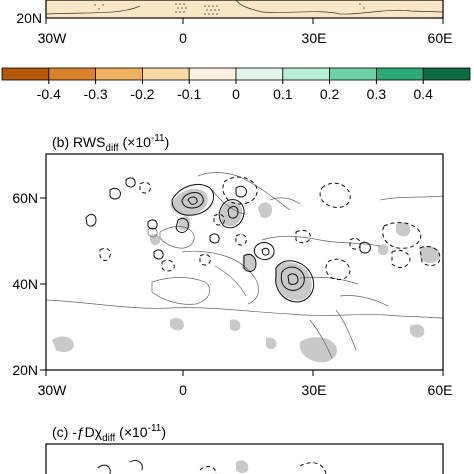 The width and height of the screenshot is (474, 474). What do you see at coordinates (163, 432) in the screenshot?
I see `panel-c-title-close: )` at bounding box center [163, 432].